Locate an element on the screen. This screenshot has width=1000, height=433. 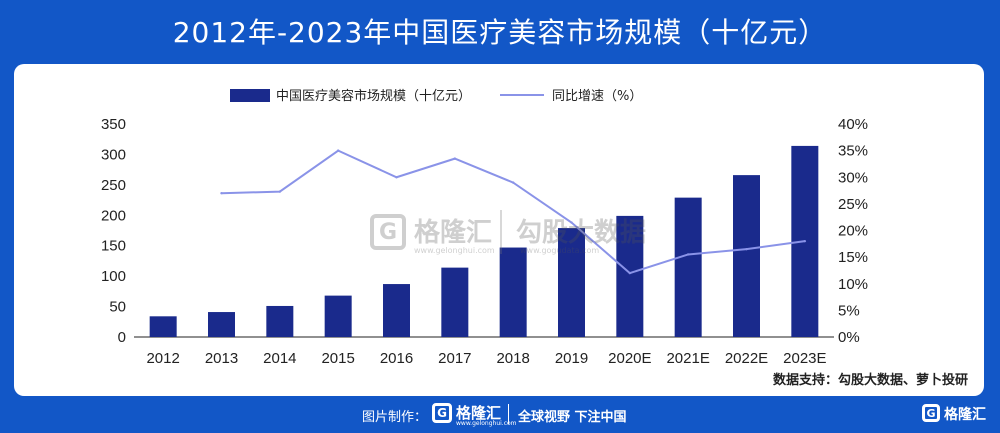
y-left-tick-label: 0 is located at coordinates (122, 337).